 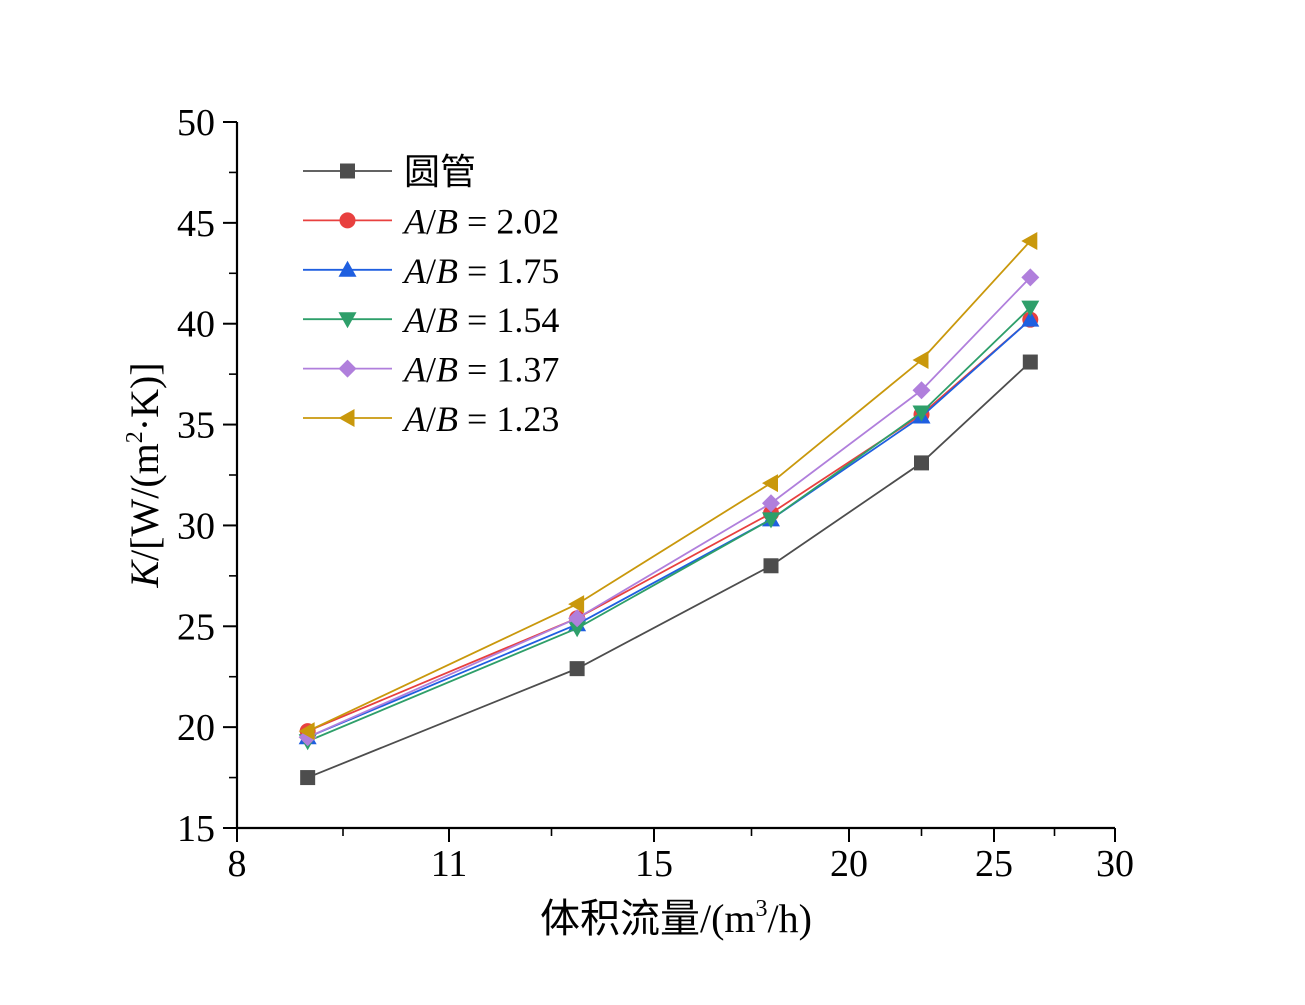 I want to click on legend-item: A/B = 1.37, so click(x=431, y=370).